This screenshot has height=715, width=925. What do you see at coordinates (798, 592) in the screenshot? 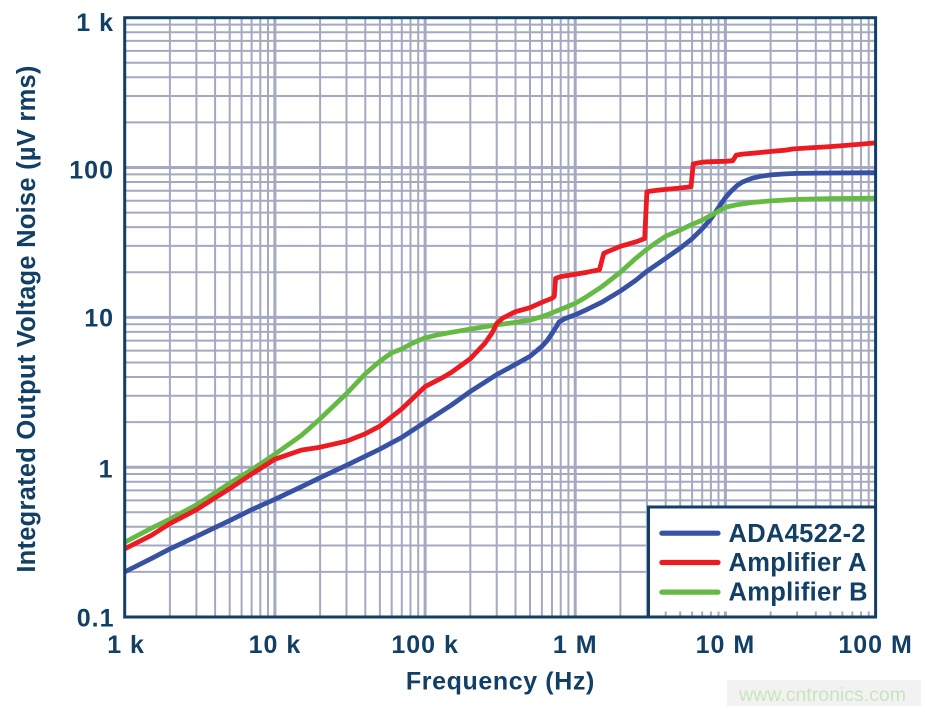
I see `svg-text: Amplifier B` at bounding box center [798, 592].